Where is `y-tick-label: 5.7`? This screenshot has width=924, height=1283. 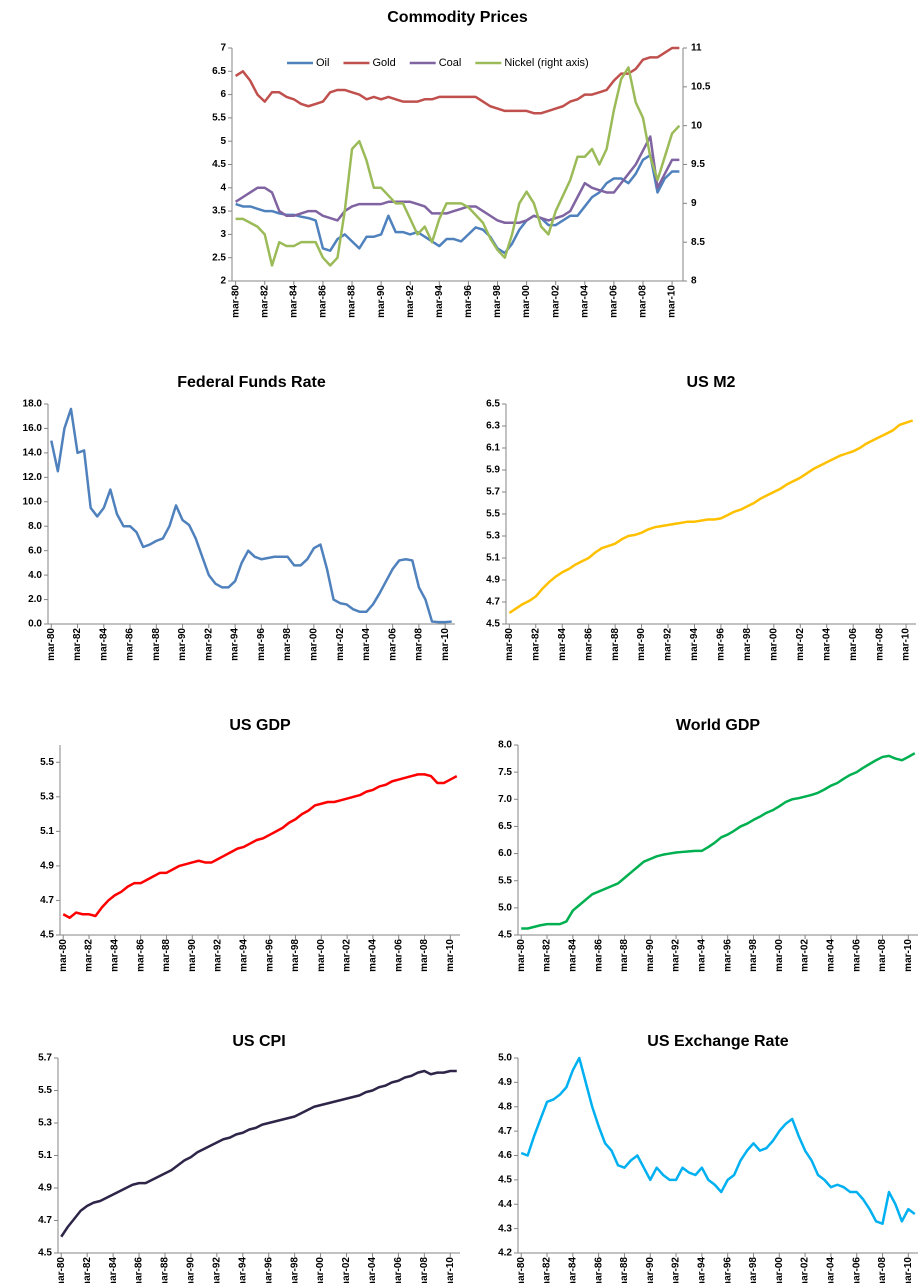 y-tick-label: 5.7 is located at coordinates (493, 492).